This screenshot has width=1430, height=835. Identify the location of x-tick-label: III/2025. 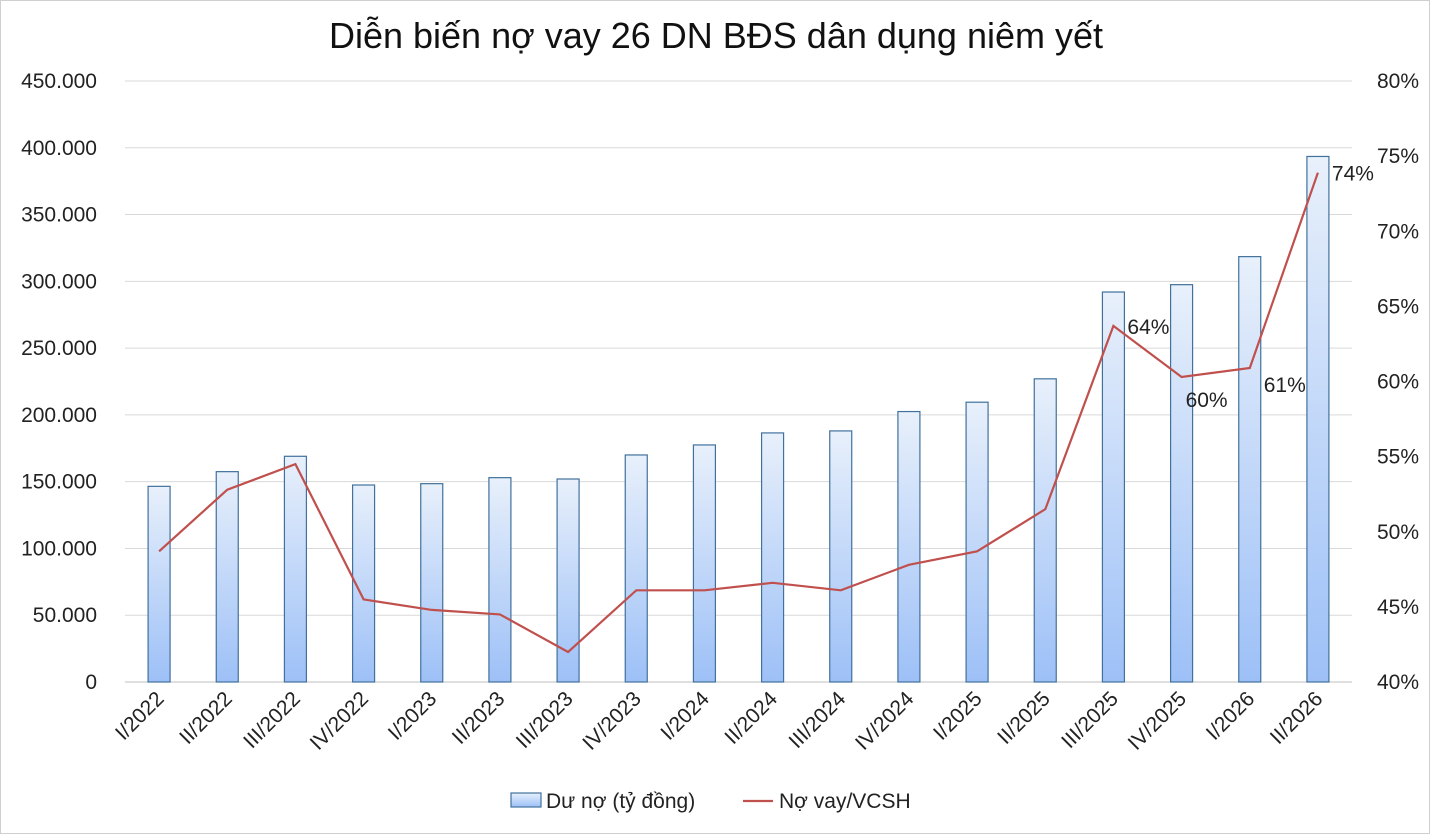
(1090, 720).